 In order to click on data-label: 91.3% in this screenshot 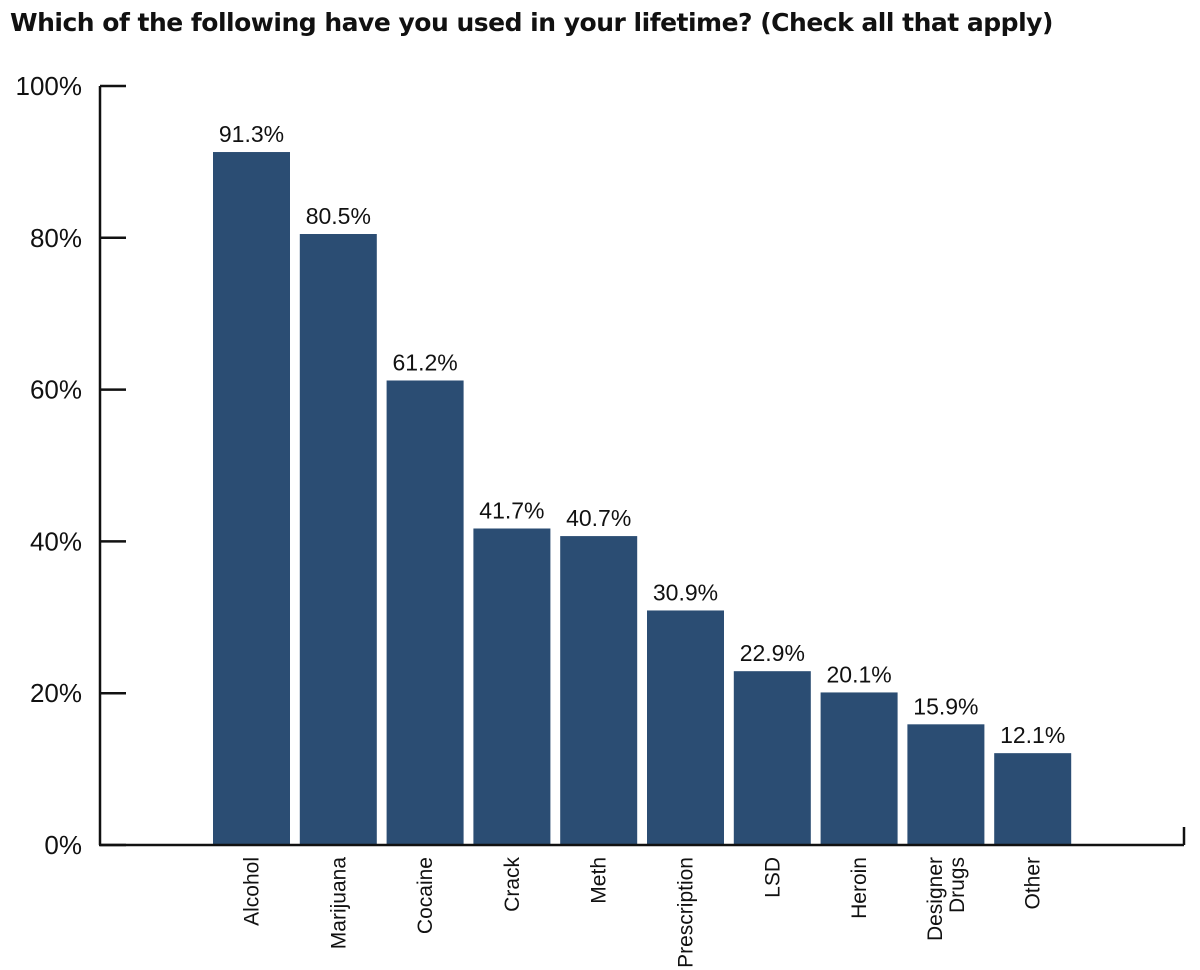, I will do `click(251, 134)`.